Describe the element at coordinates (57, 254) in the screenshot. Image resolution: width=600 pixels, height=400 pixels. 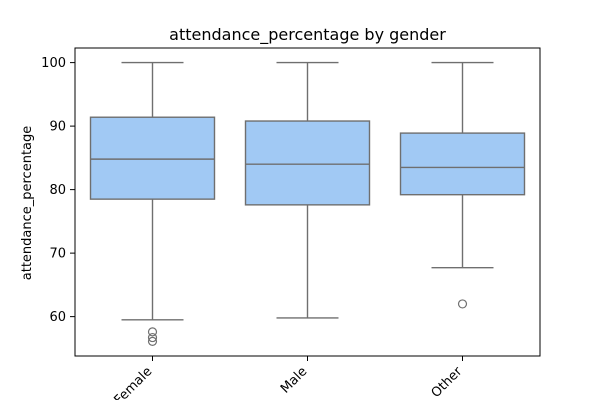
I see `y-tick-label: 70` at that location.